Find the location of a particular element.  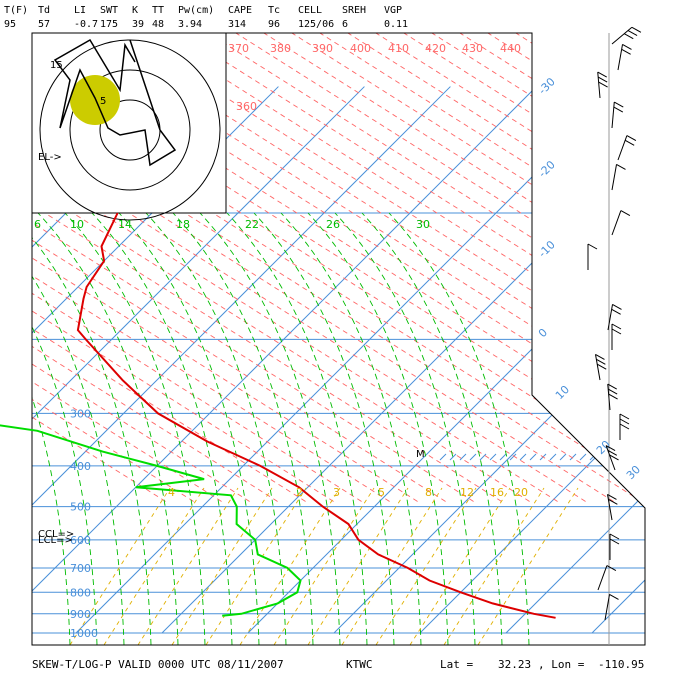

moist-adiabat-label-30: 30 is located at coordinates (423, 224).